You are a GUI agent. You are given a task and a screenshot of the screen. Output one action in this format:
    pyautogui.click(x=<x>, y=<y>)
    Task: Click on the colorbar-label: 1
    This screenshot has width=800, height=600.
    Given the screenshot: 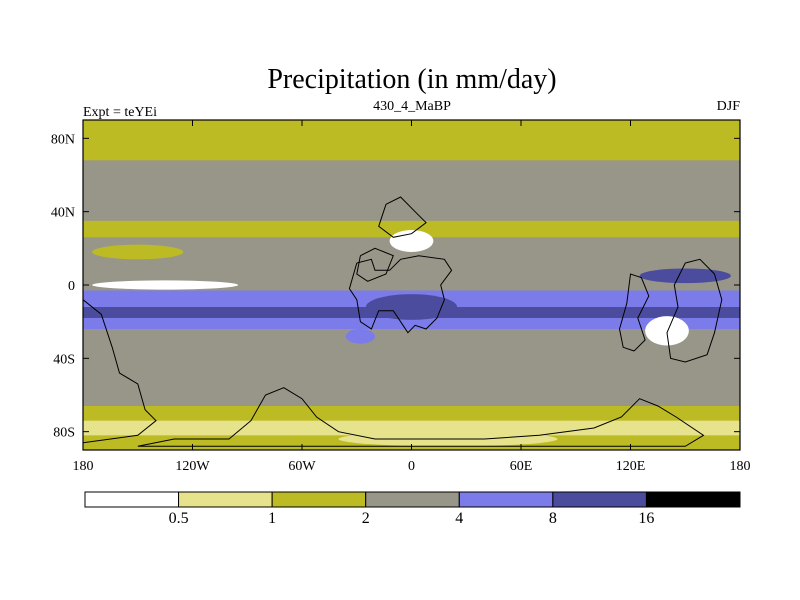 What is the action you would take?
    pyautogui.click(x=272, y=518)
    